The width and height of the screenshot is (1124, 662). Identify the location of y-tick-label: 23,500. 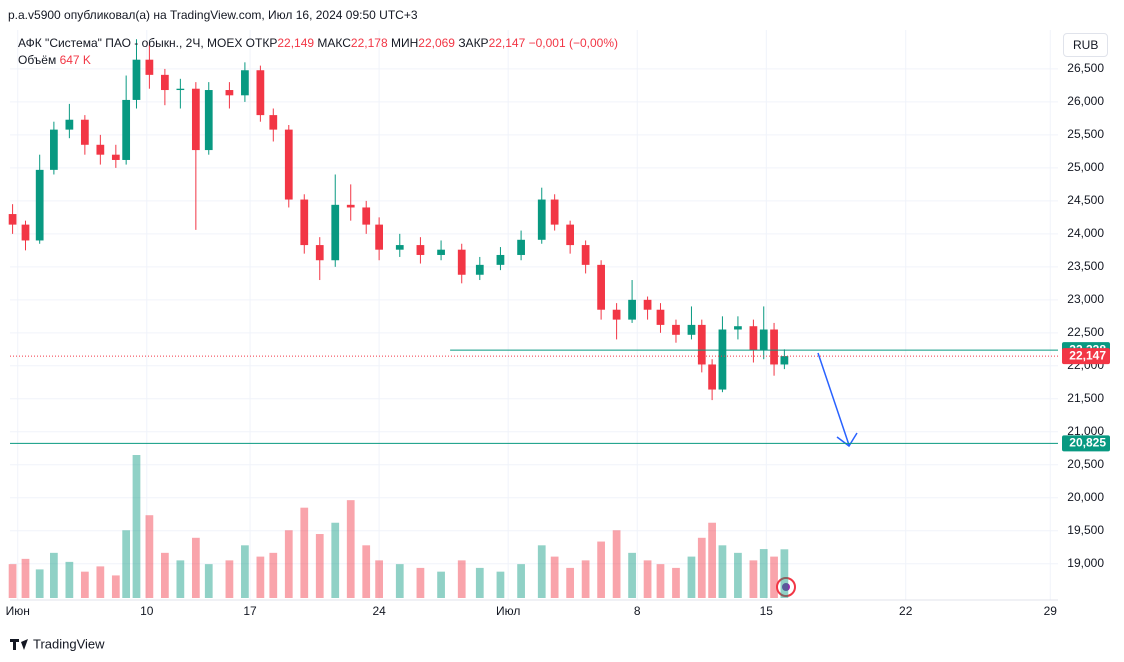
(1085, 266).